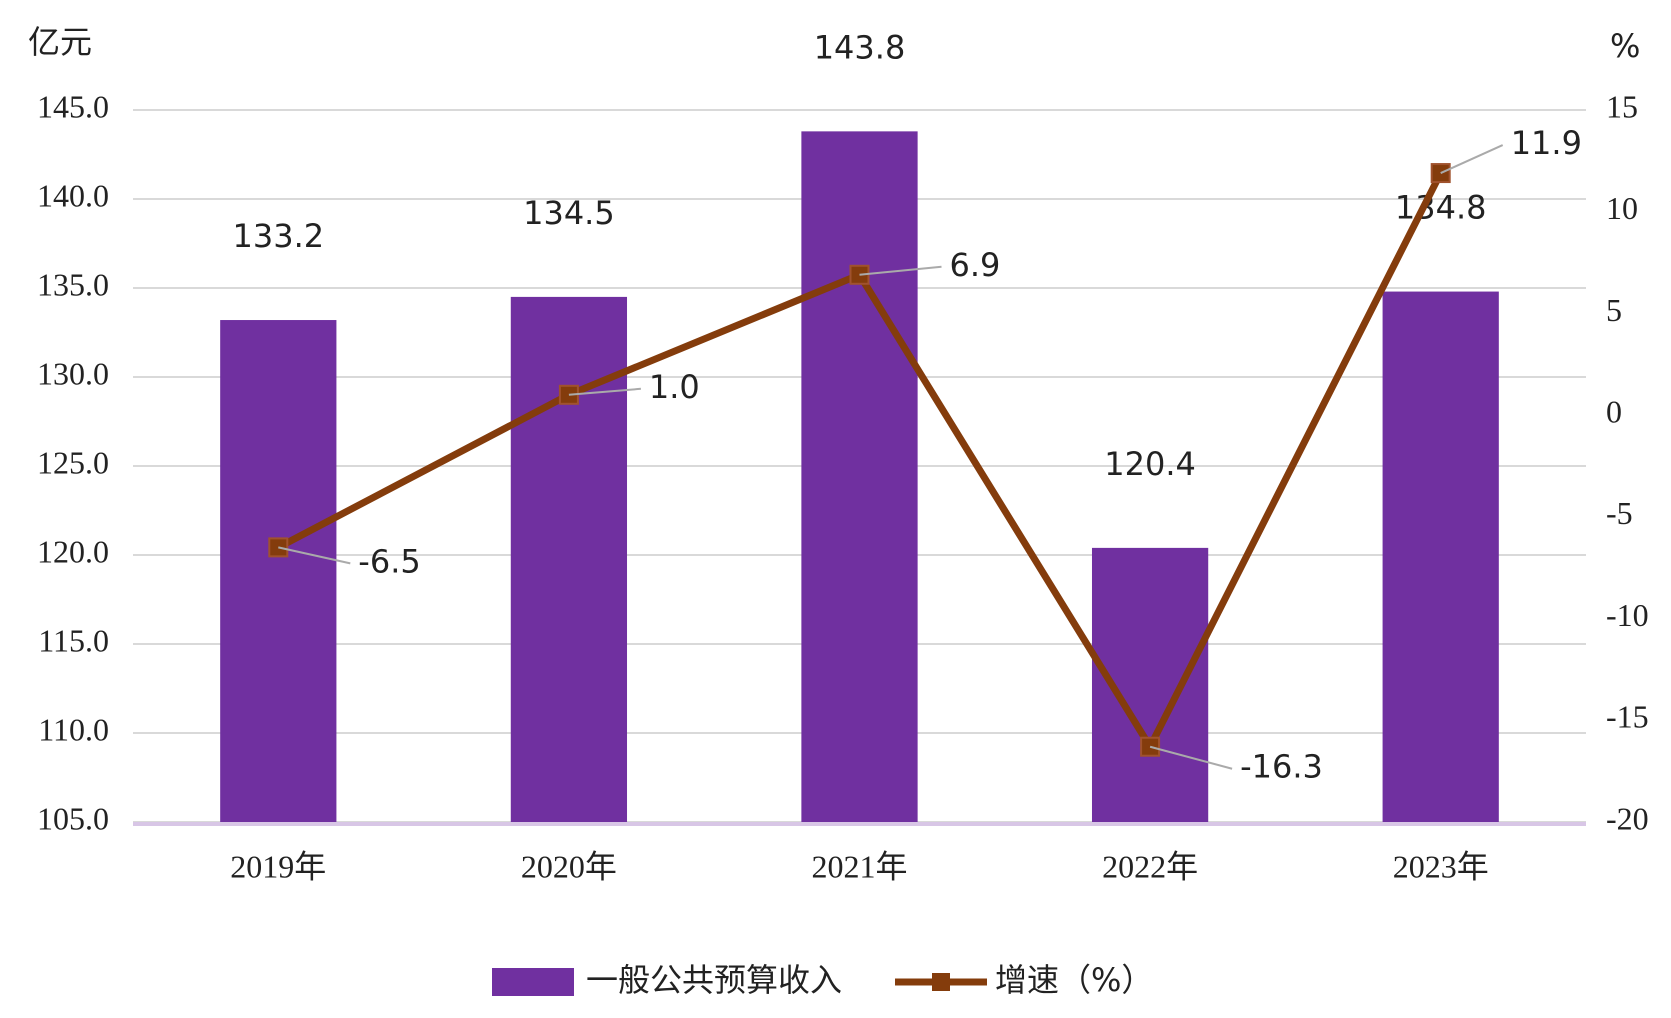  I want to click on bar-value-label: 120.4, so click(1150, 464).